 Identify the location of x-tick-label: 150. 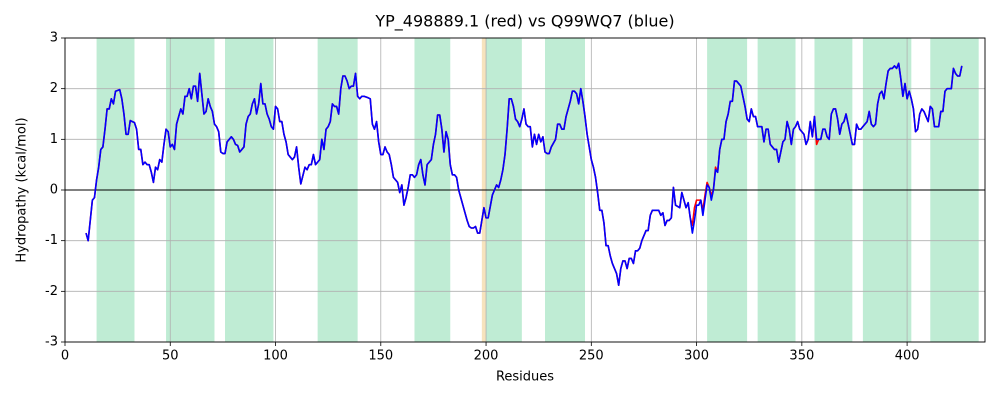
(380, 356).